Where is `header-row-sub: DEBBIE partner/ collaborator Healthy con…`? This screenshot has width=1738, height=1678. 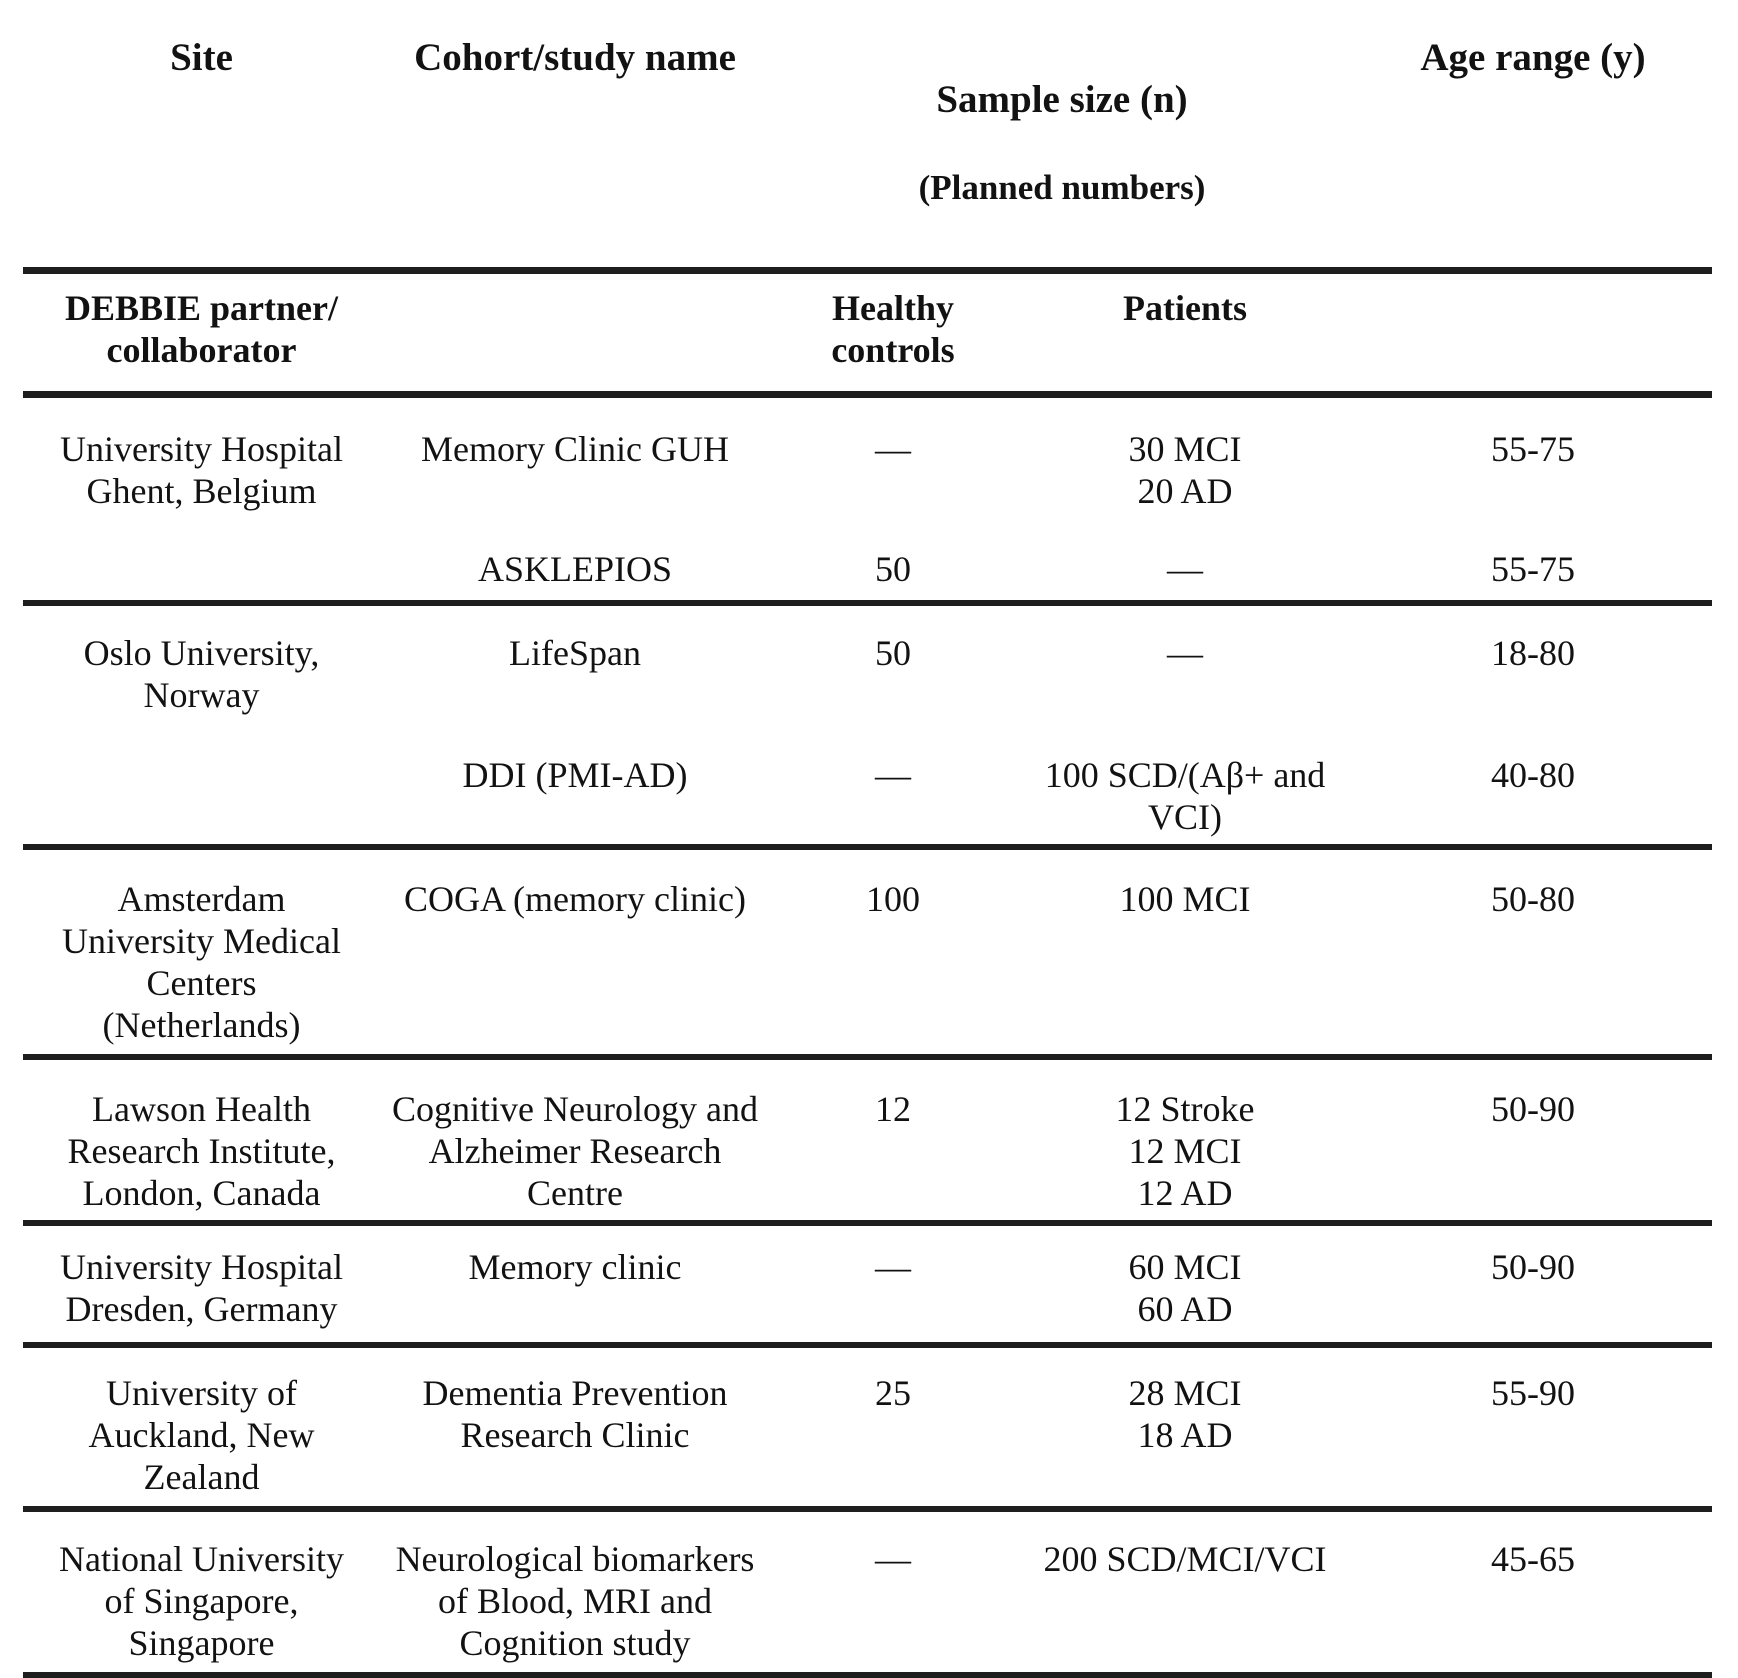
header-row-sub: DEBBIE partner/ collaborator Healthy con… is located at coordinates (867, 334).